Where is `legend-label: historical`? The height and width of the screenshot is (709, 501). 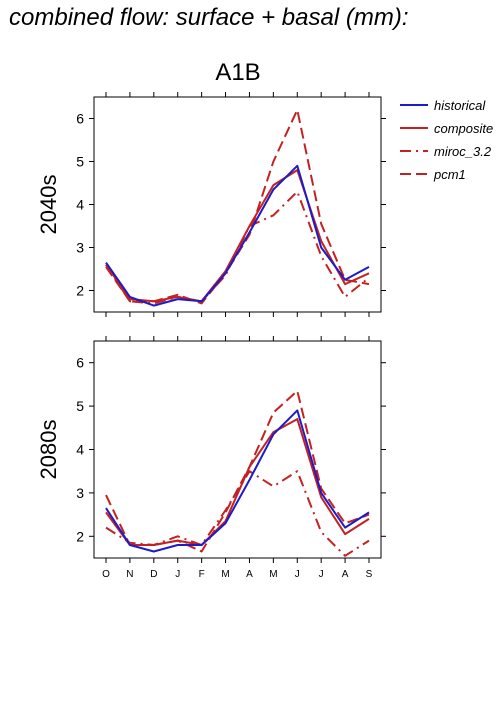 legend-label: historical is located at coordinates (460, 105).